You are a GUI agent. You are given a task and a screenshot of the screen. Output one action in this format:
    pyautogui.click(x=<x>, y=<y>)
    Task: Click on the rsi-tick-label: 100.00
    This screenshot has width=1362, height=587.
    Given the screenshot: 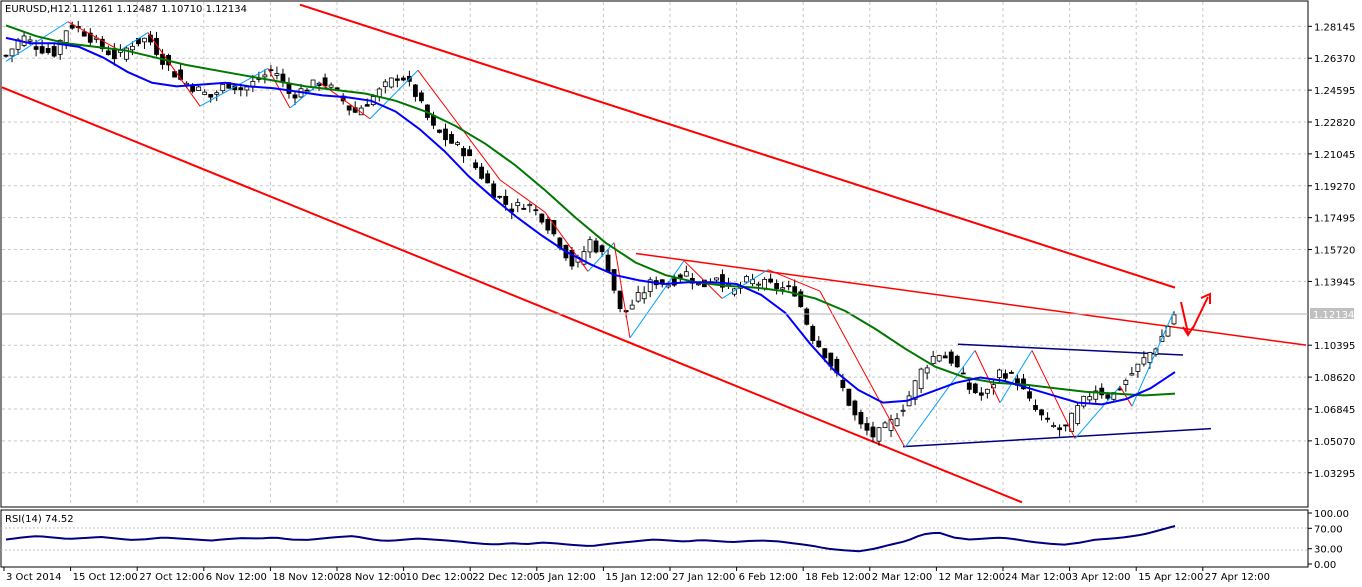 What is the action you would take?
    pyautogui.click(x=1331, y=514)
    